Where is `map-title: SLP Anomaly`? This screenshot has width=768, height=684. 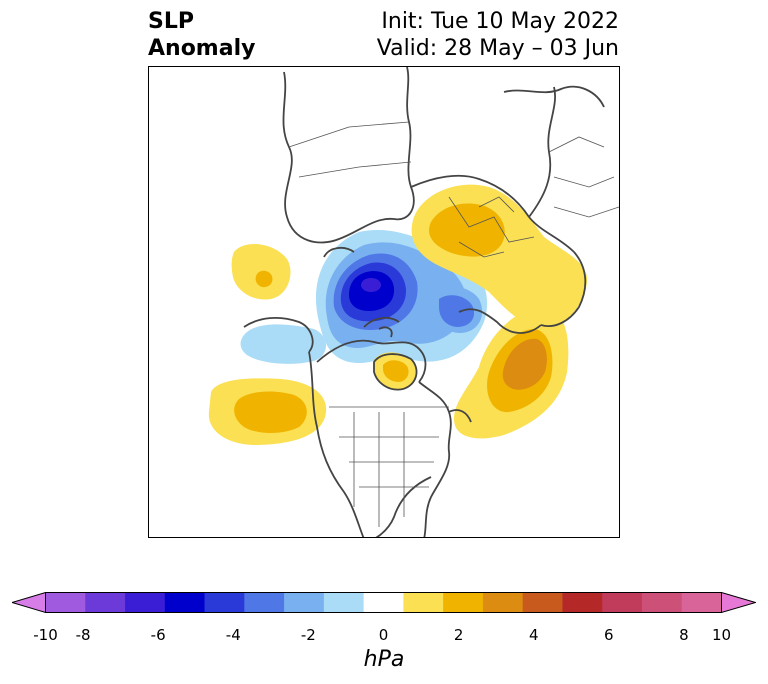 map-title: SLP Anomaly is located at coordinates (201, 35).